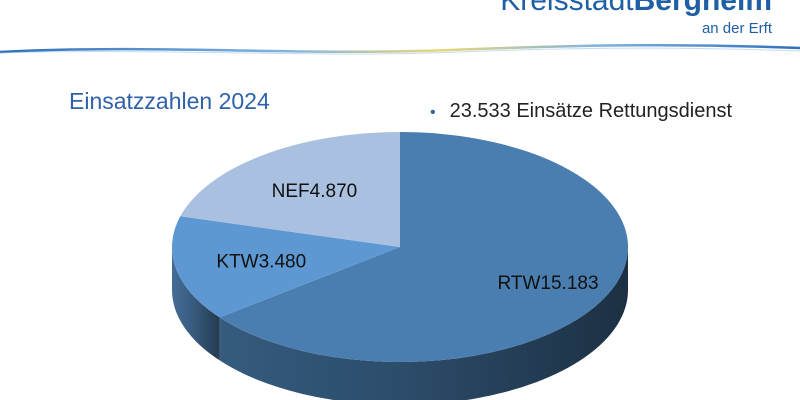  I want to click on pie-label-ktw: KTW3.480, so click(261, 262).